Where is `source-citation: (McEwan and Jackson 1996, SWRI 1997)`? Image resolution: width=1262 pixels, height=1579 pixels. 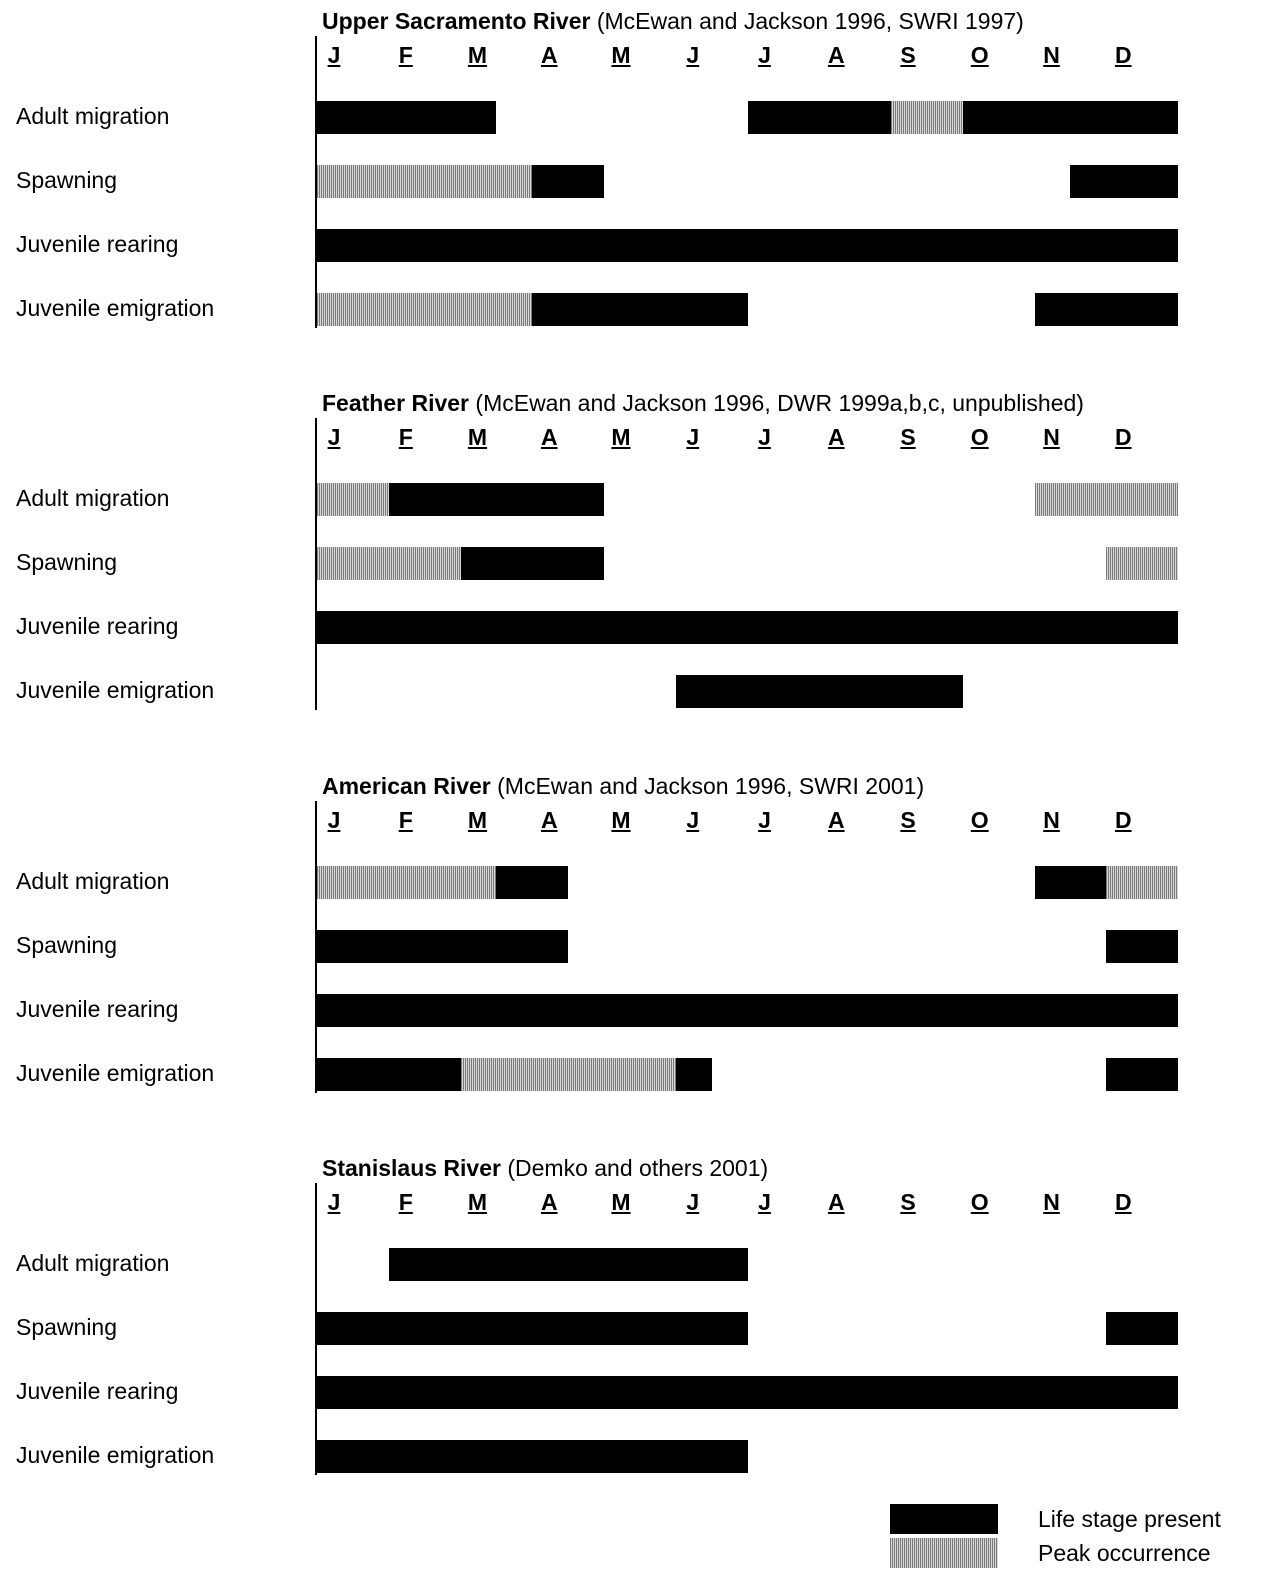
source-citation: (McEwan and Jackson 1996, SWRI 1997) is located at coordinates (807, 21).